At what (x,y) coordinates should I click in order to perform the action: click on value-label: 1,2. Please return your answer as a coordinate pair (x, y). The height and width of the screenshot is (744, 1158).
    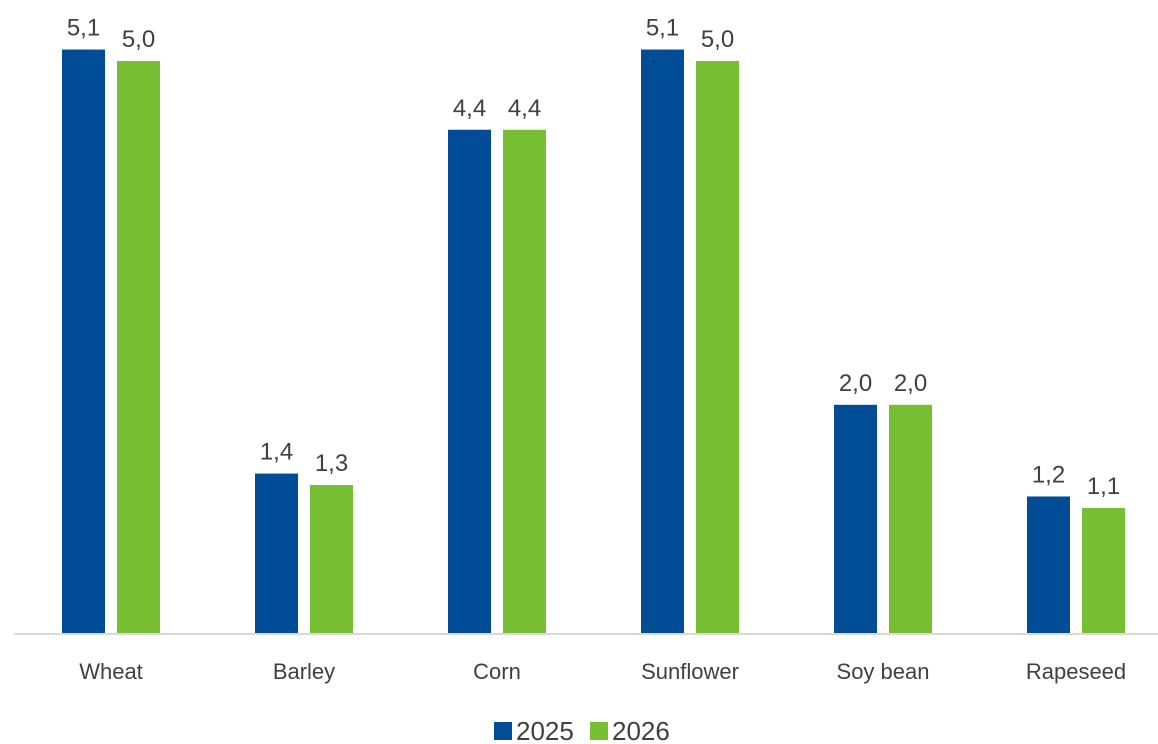
    Looking at the image, I should click on (1048, 474).